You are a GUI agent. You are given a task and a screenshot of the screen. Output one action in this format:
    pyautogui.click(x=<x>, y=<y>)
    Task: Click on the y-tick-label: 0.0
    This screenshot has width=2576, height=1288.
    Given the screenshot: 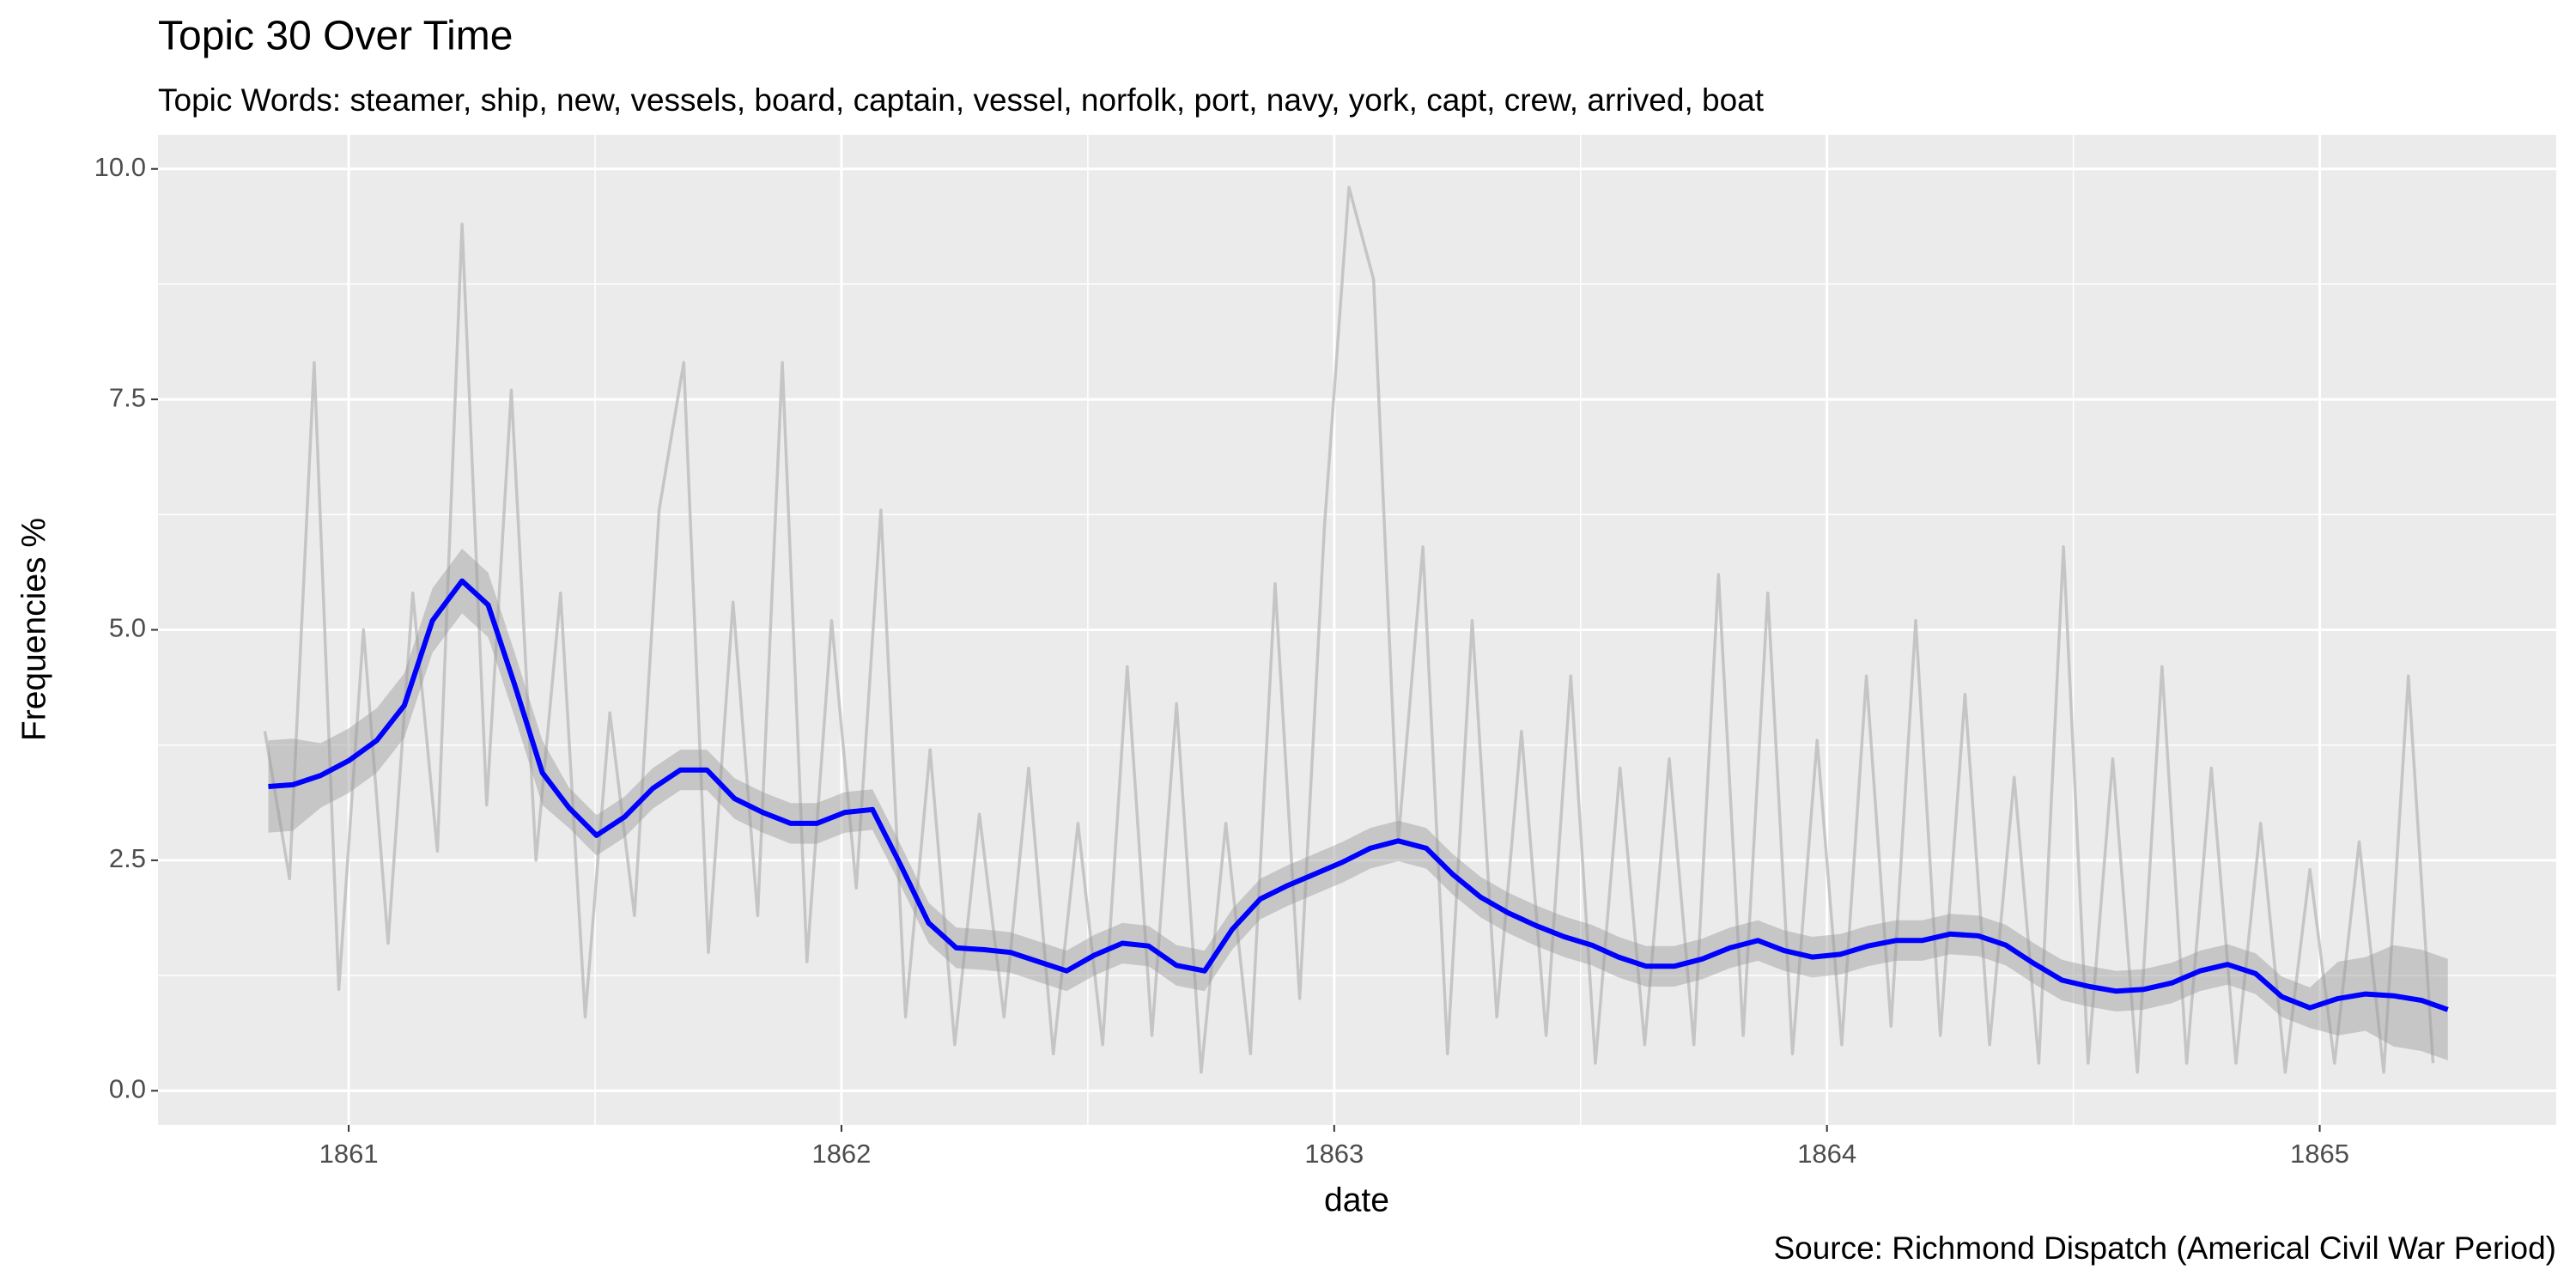 What is the action you would take?
    pyautogui.click(x=128, y=1088)
    